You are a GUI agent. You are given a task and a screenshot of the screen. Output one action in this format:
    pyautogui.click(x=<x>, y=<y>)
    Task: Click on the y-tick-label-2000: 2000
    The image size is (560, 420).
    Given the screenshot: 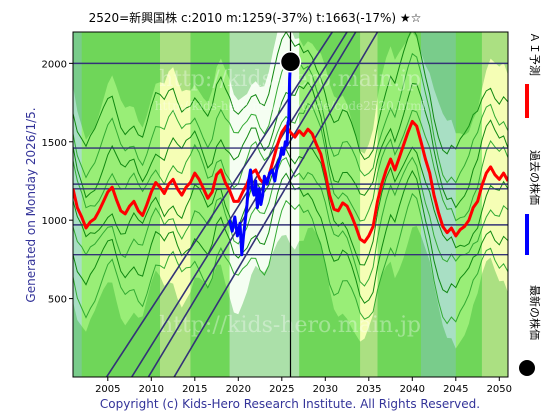 What is the action you would take?
    pyautogui.click(x=54, y=64)
    